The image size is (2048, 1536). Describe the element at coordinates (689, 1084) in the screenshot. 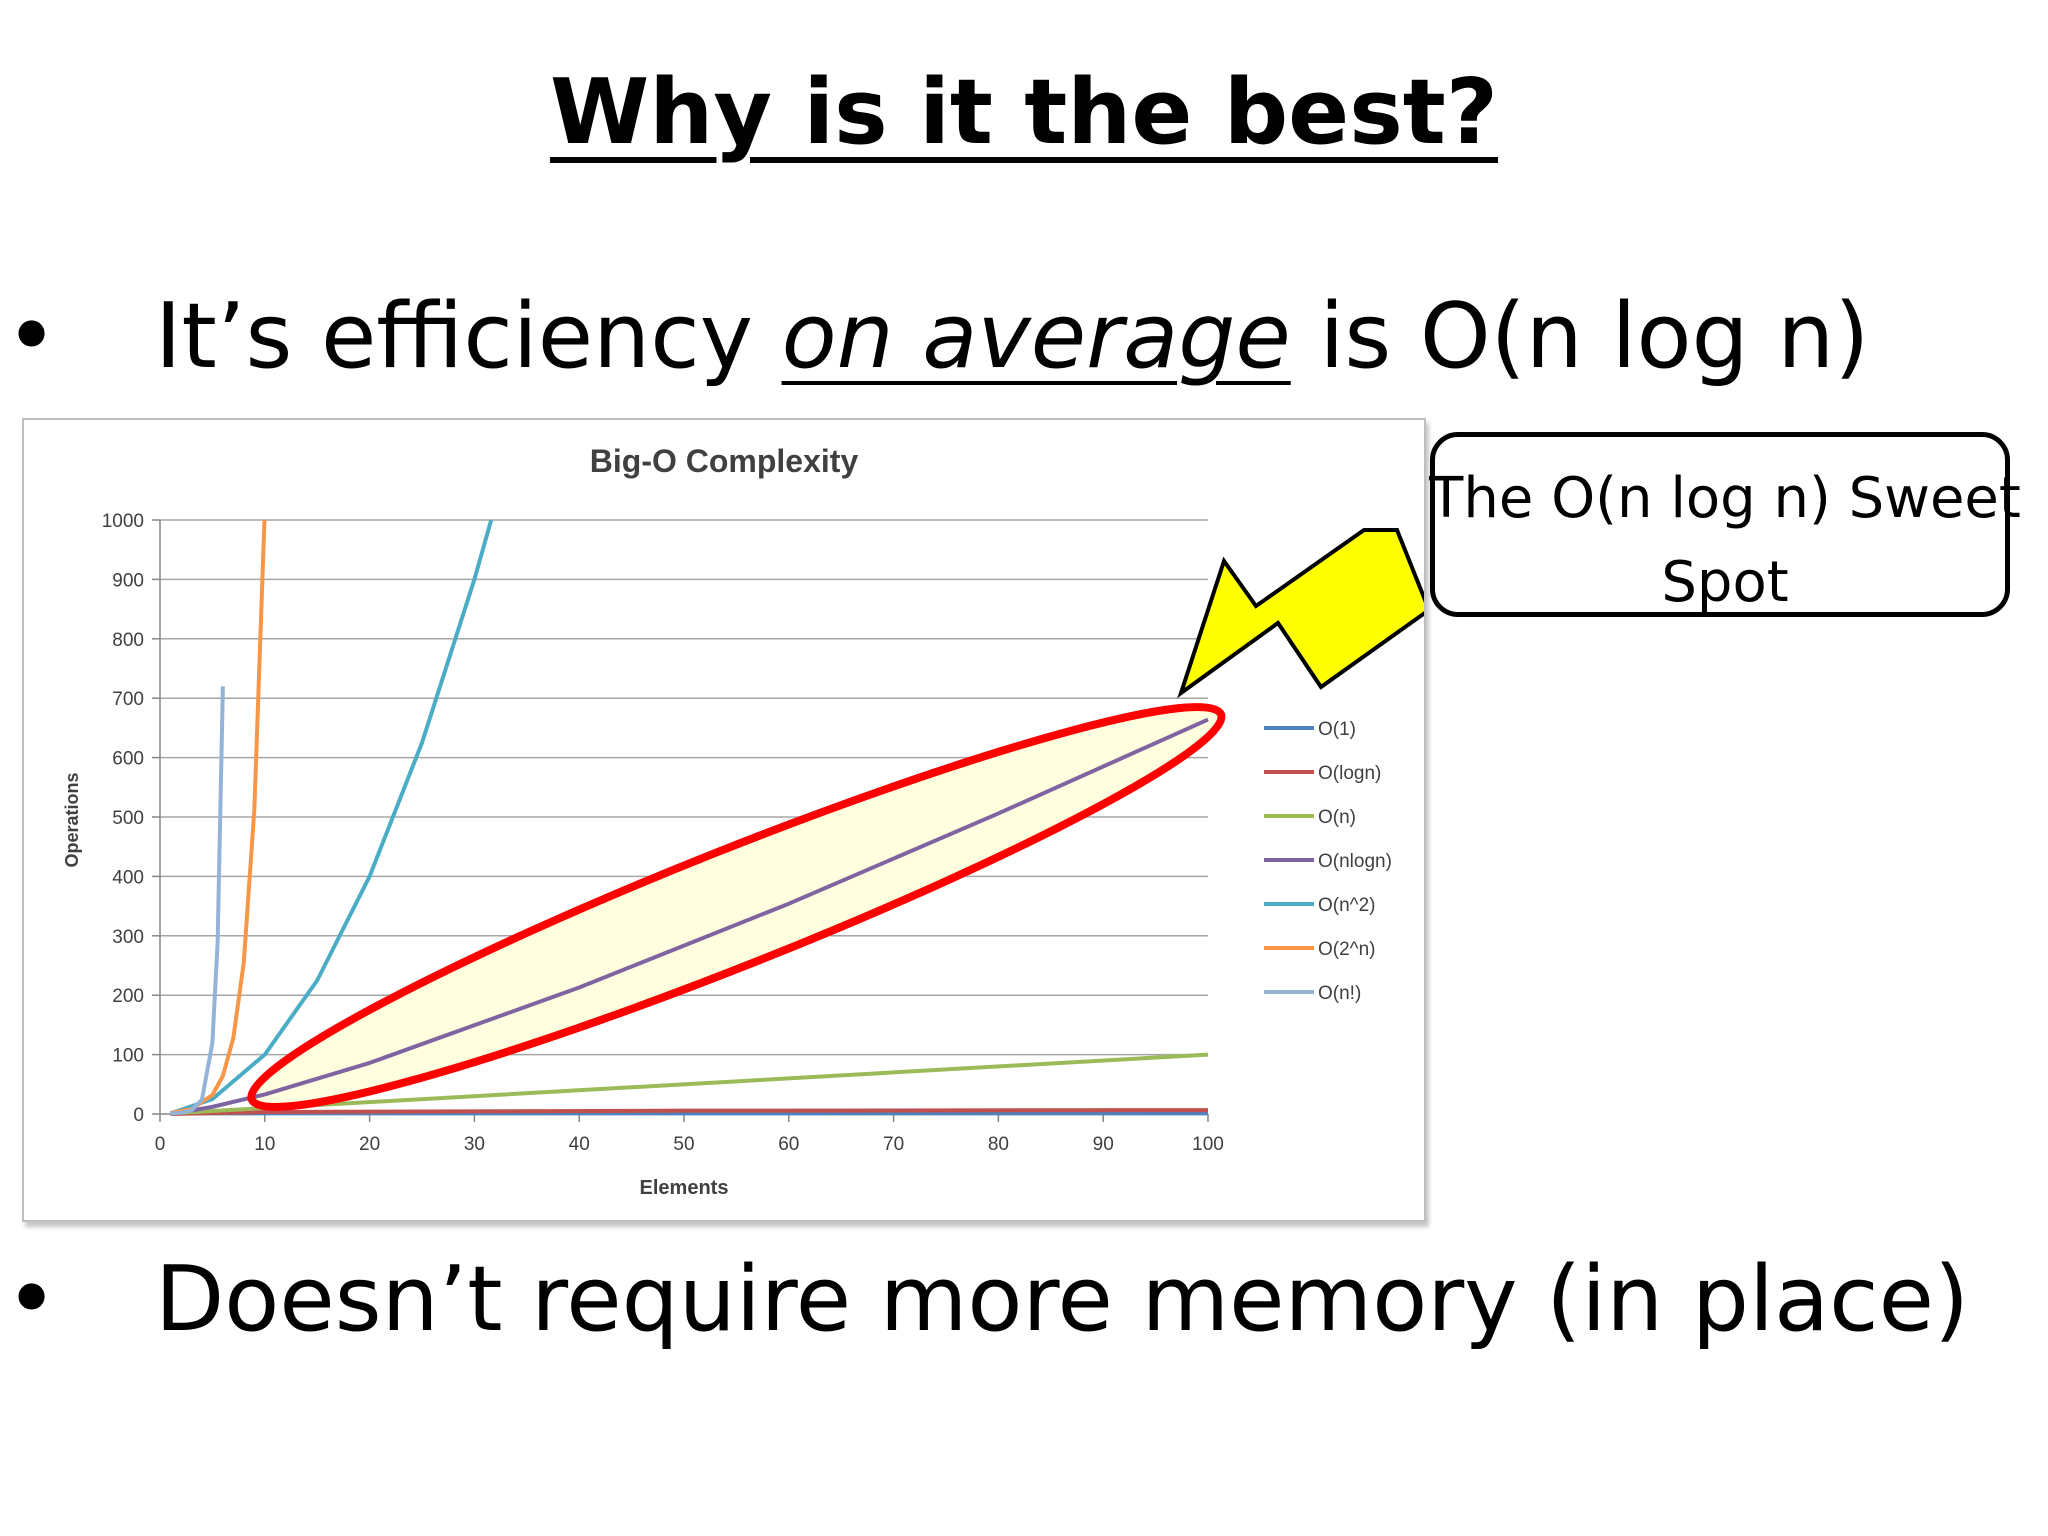

I see `series-line-O(n)` at that location.